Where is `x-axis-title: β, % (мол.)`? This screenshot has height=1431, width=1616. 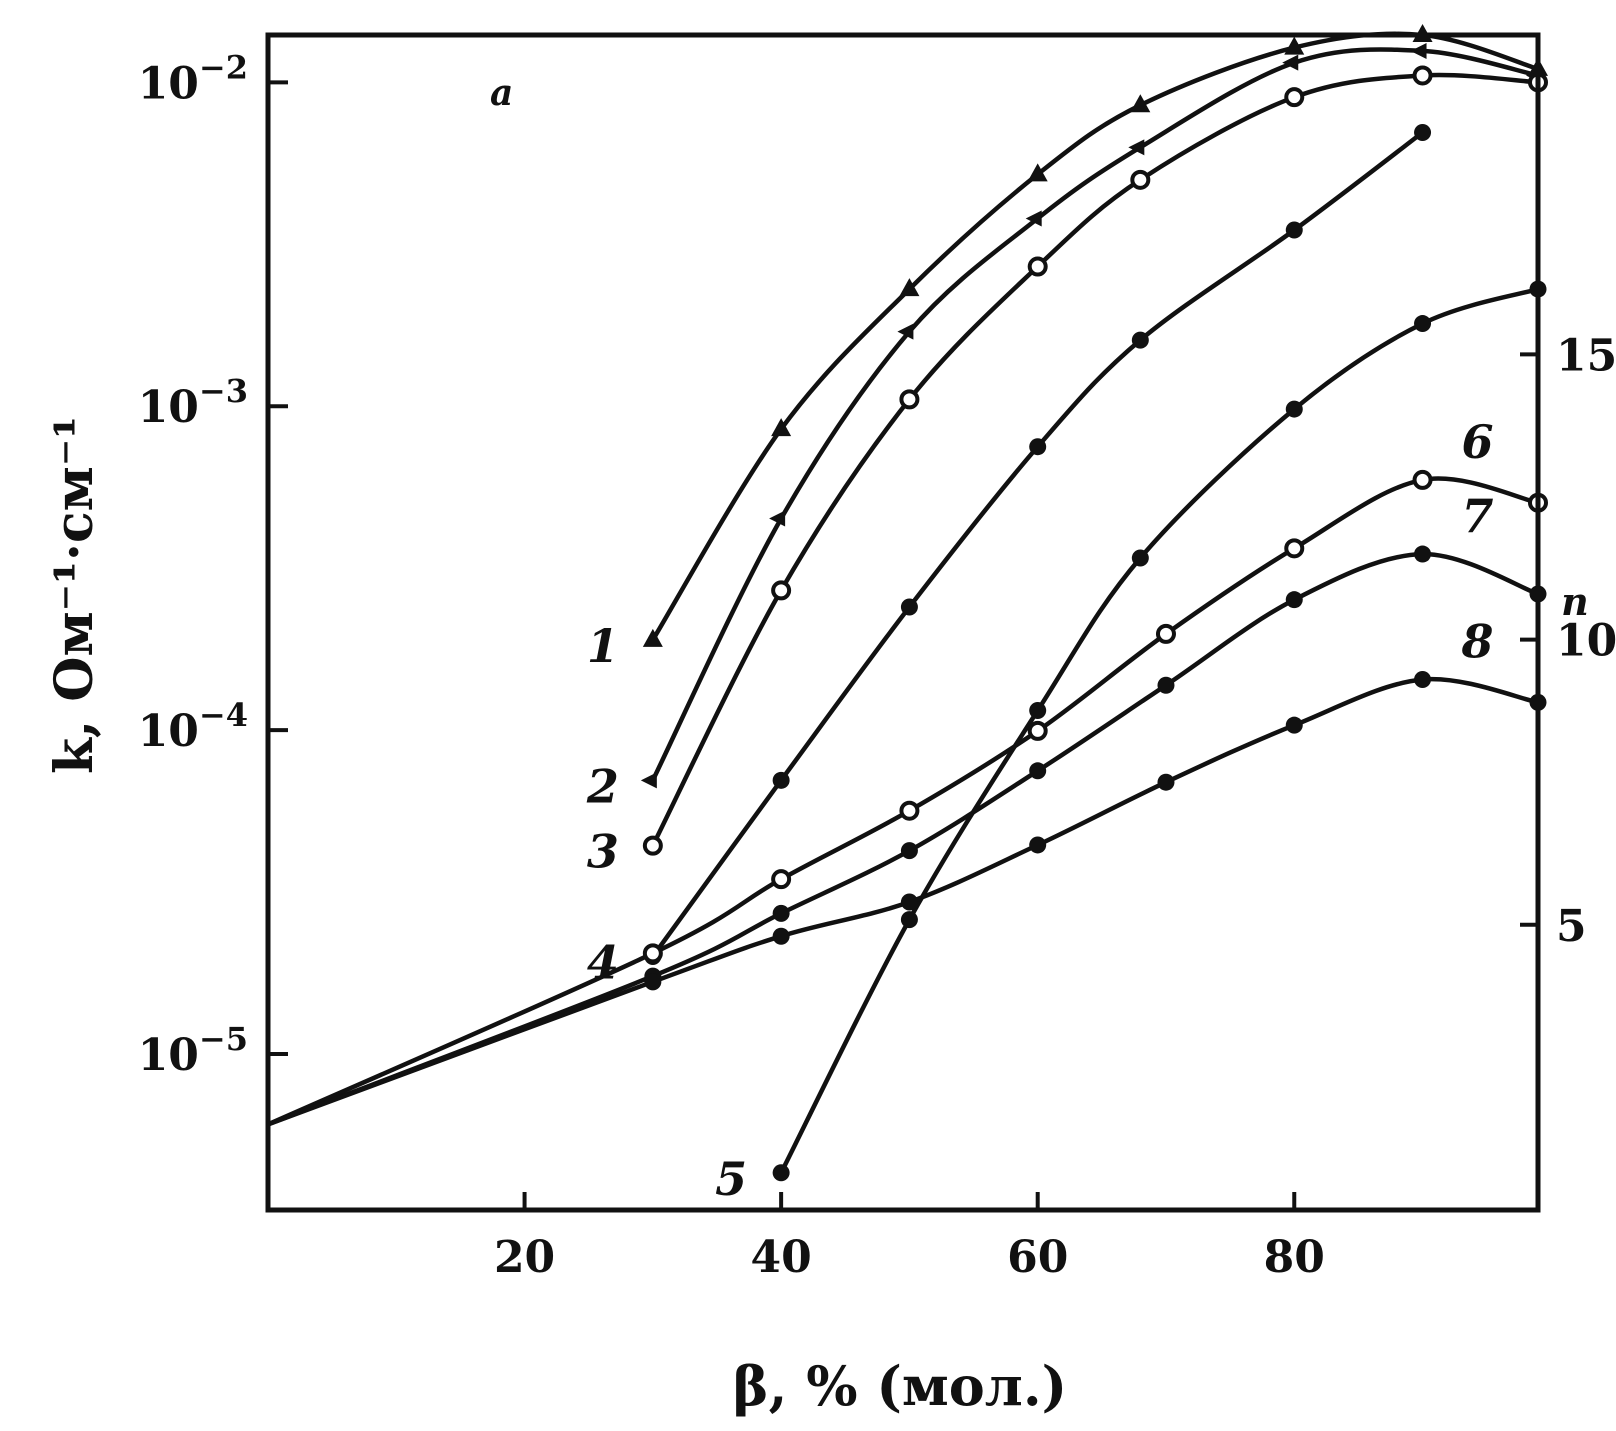 x-axis-title: β, % (мол.) is located at coordinates (900, 1386).